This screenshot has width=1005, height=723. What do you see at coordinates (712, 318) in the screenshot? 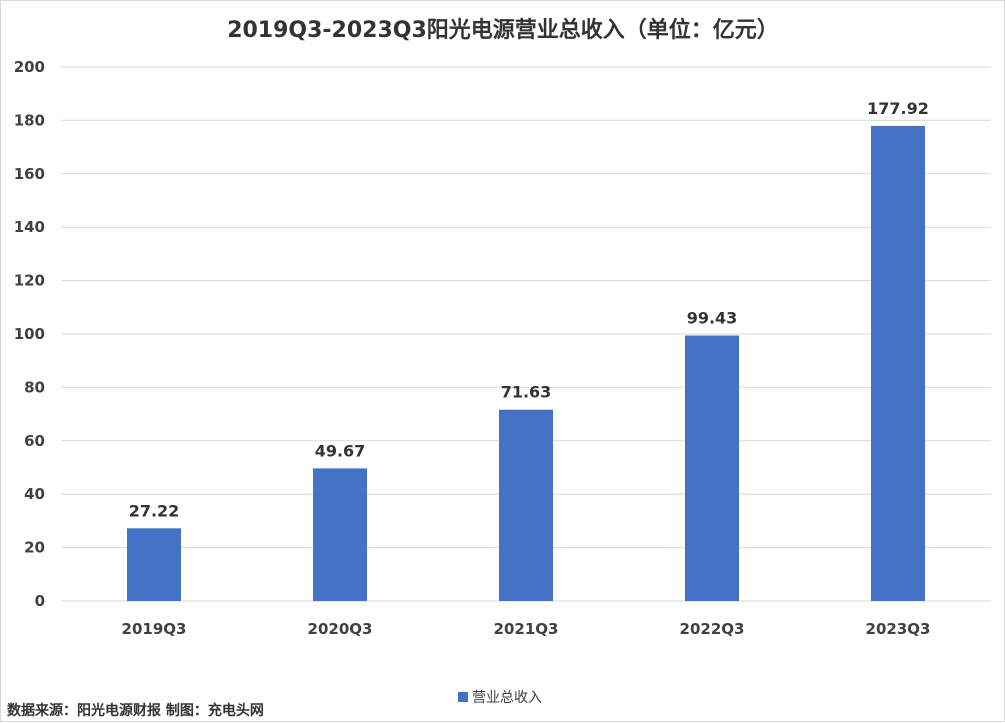
I see `data-label-2022Q3: 99.43` at bounding box center [712, 318].